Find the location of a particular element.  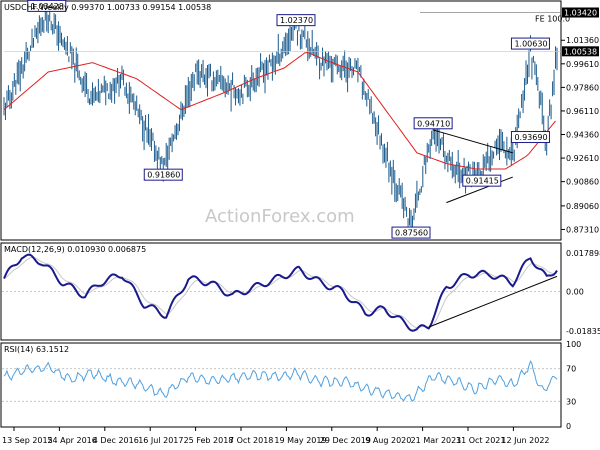

price-tick-label: 0.99610 is located at coordinates (582, 64).